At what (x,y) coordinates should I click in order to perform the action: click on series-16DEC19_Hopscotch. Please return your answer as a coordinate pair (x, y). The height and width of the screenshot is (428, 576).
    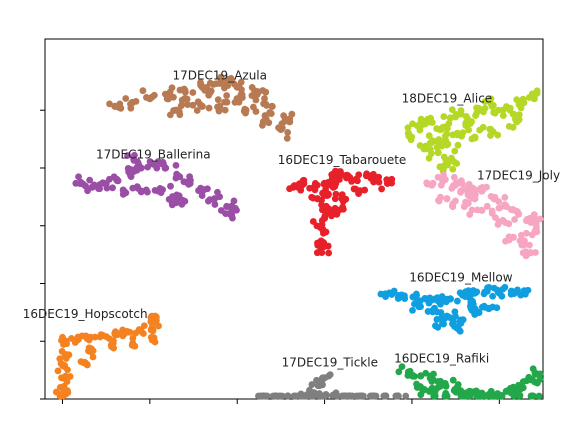
    Looking at the image, I should click on (107, 356).